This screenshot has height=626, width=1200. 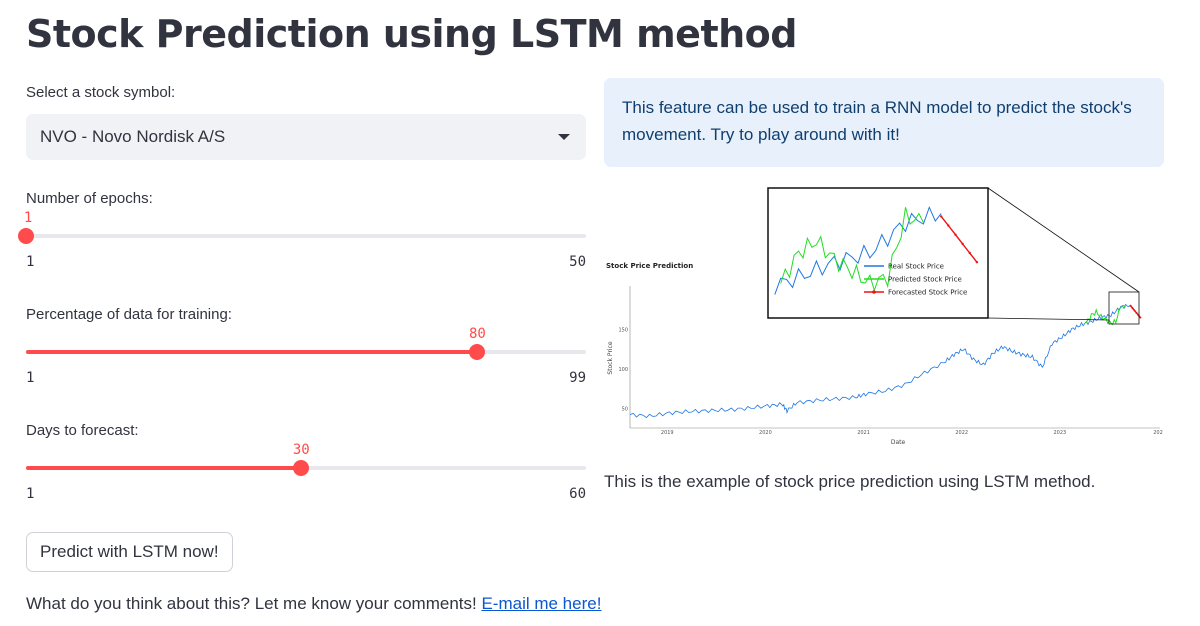 What do you see at coordinates (89, 198) in the screenshot?
I see `epochs-slider-label: Number of epochs:` at bounding box center [89, 198].